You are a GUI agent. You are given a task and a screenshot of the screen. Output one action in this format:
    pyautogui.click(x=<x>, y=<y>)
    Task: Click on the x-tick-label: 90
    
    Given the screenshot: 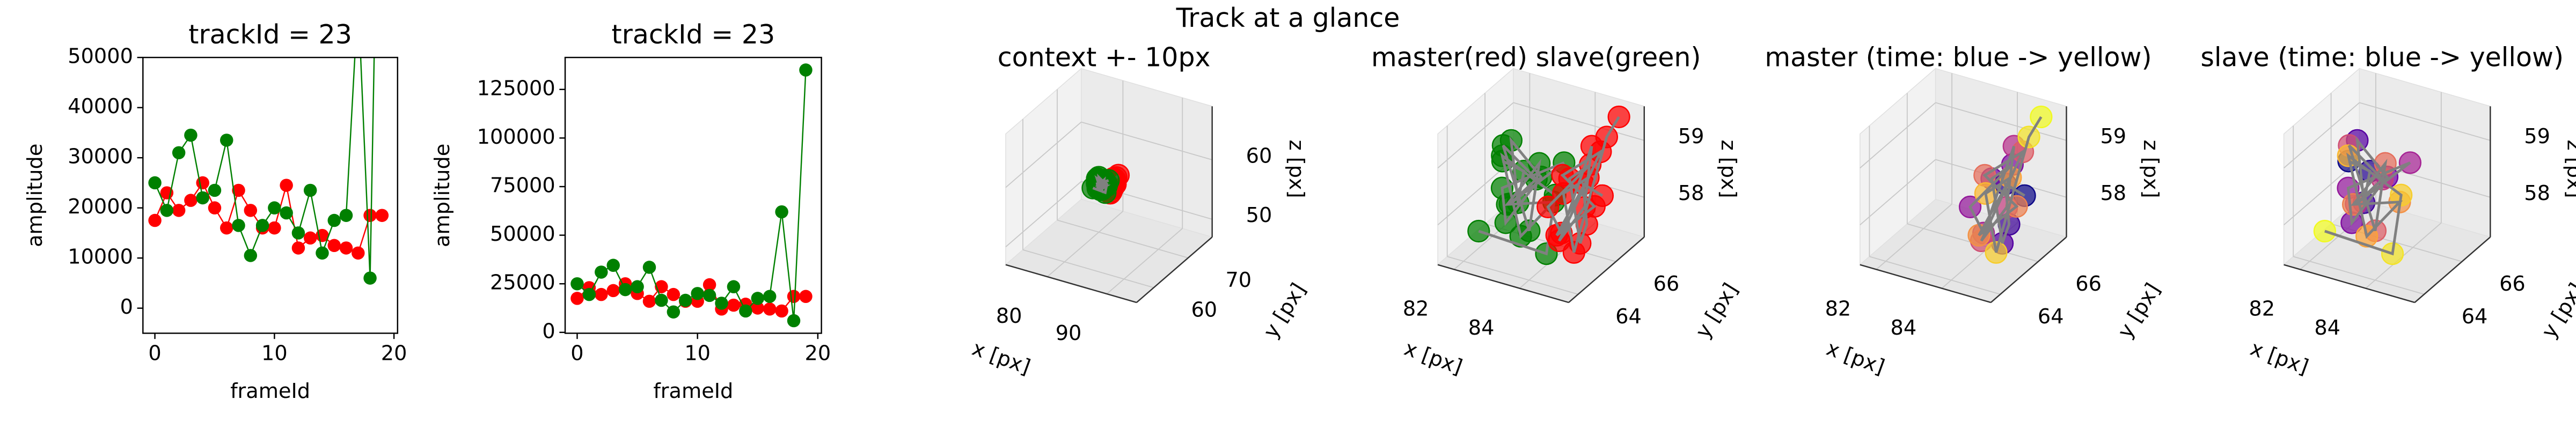 What is the action you would take?
    pyautogui.click(x=1069, y=333)
    